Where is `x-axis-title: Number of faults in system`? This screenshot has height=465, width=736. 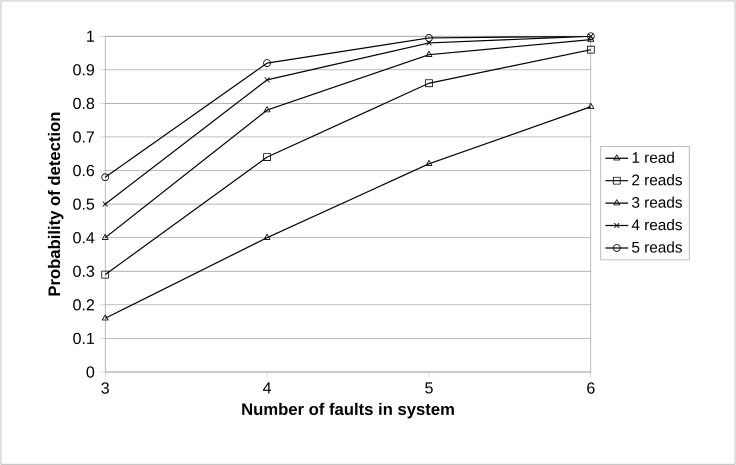
x-axis-title: Number of faults in system is located at coordinates (348, 410).